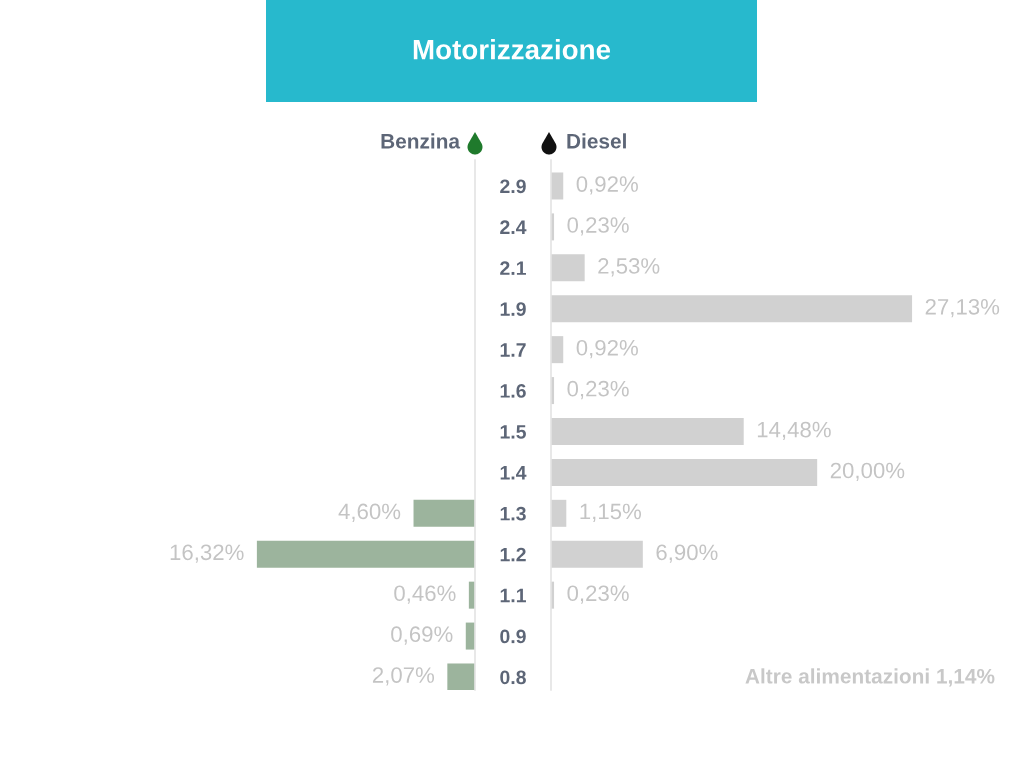 The height and width of the screenshot is (768, 1024). Describe the element at coordinates (629, 267) in the screenshot. I see `data-label: 2,53%` at that location.